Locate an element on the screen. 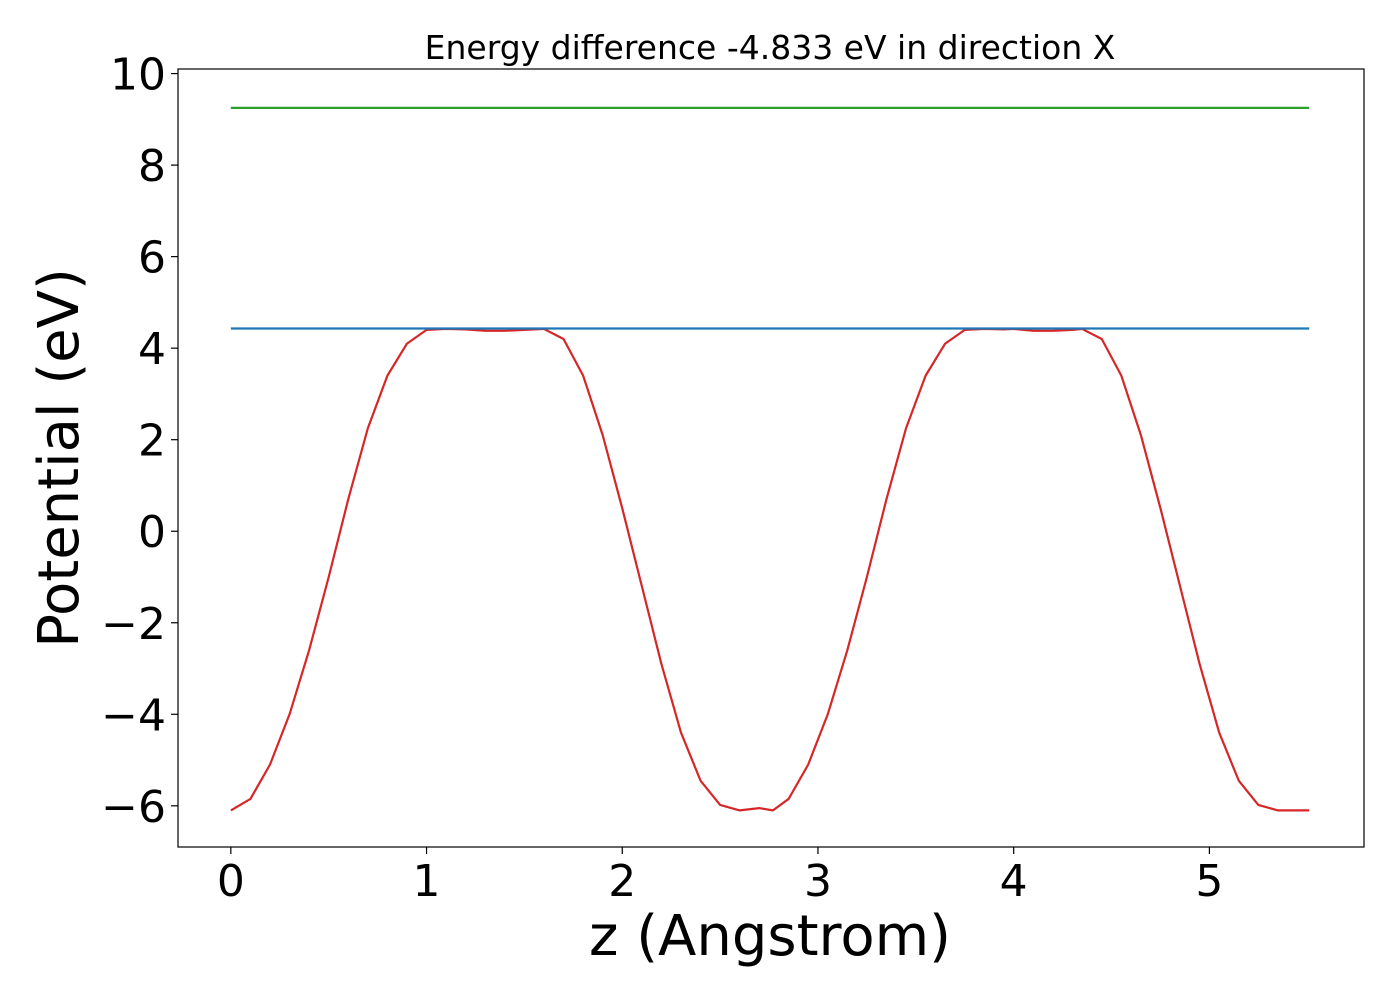 Image resolution: width=1400 pixels, height=1000 pixels. y-tick-label: 8 is located at coordinates (152, 166).